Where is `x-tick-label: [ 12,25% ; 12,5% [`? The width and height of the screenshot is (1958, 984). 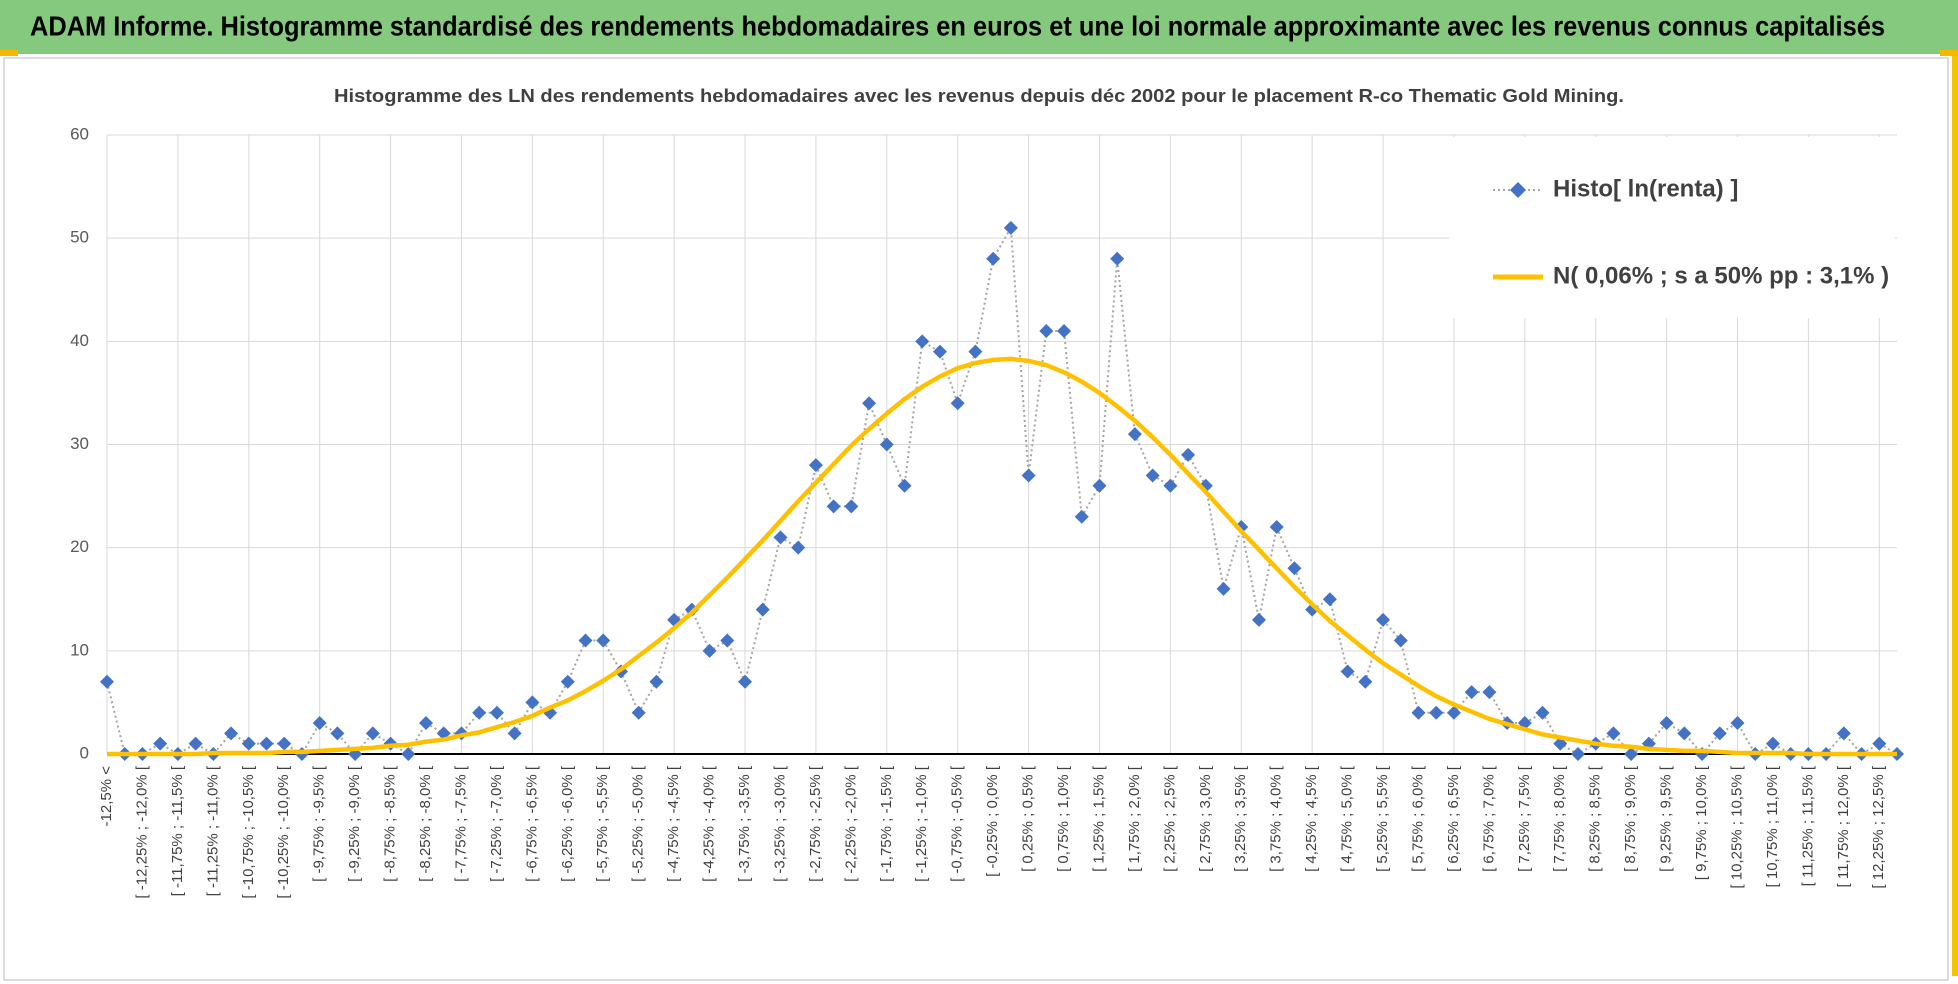
x-tick-label: [ 12,25% ; 12,5% [ is located at coordinates (1878, 826).